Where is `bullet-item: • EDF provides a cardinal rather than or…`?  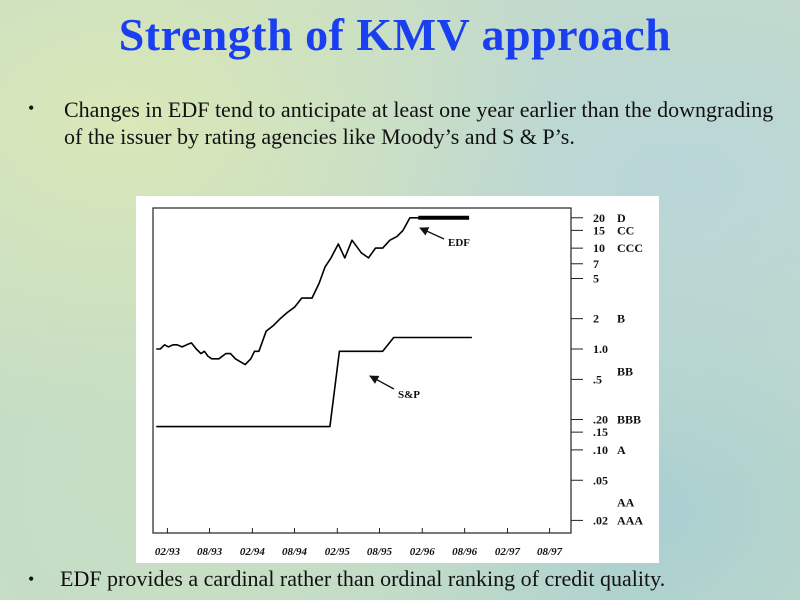 bullet-item: • EDF provides a cardinal rather than or… is located at coordinates (413, 579).